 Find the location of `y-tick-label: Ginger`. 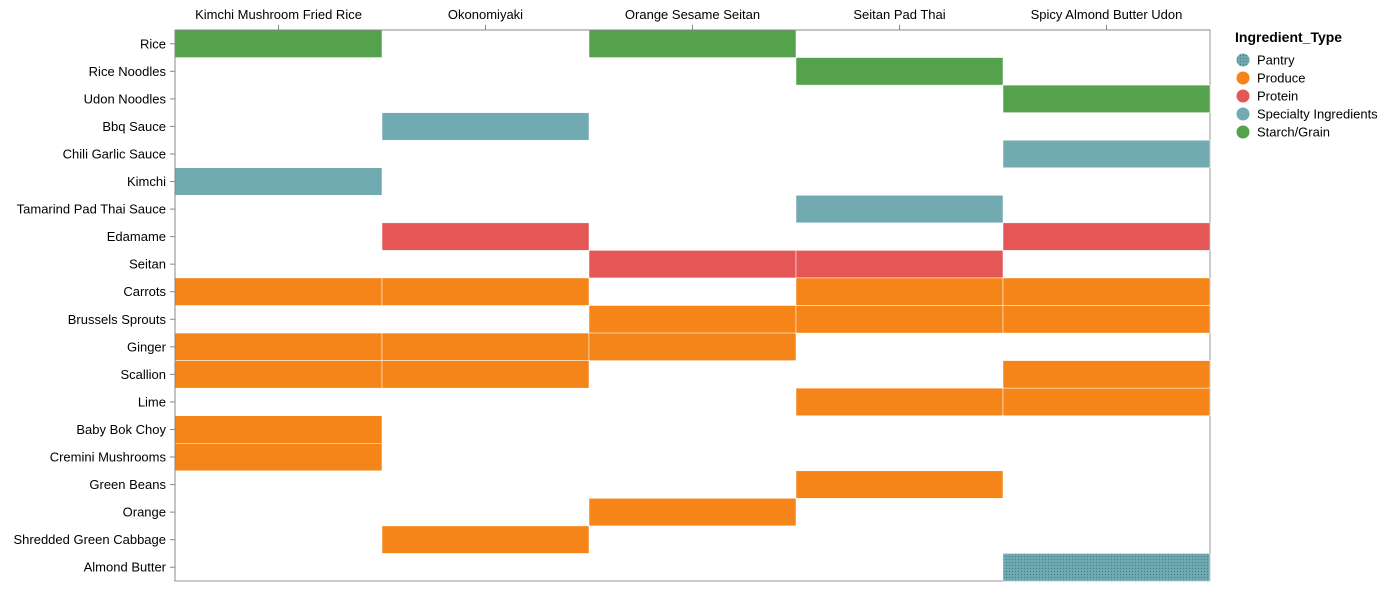

y-tick-label: Ginger is located at coordinates (147, 346).